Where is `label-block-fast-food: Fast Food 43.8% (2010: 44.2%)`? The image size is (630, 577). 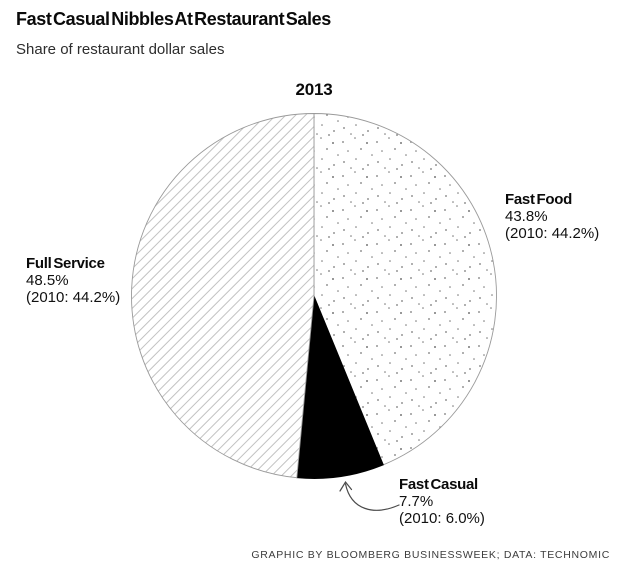 label-block-fast-food: Fast Food 43.8% (2010: 44.2%) is located at coordinates (552, 216).